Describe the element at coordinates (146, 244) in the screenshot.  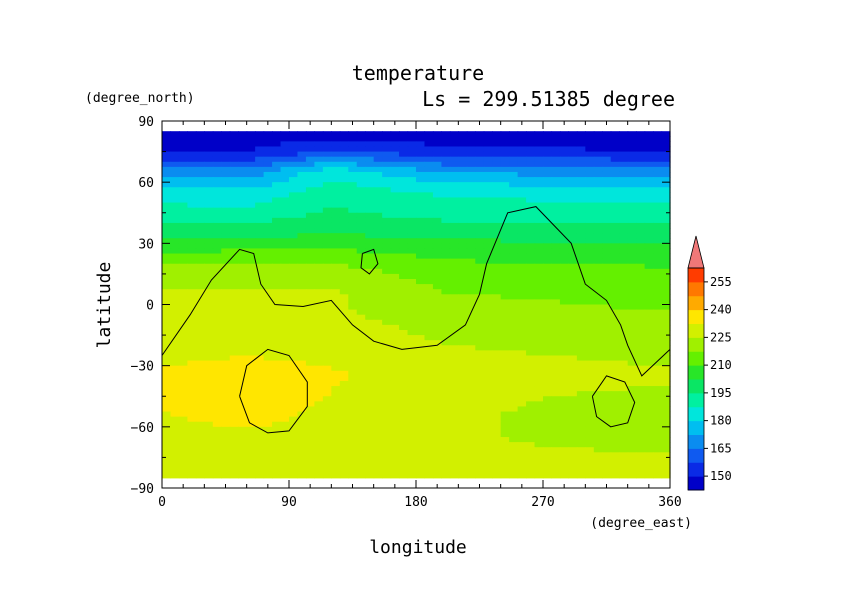
I see `y-tick-label: 30` at that location.